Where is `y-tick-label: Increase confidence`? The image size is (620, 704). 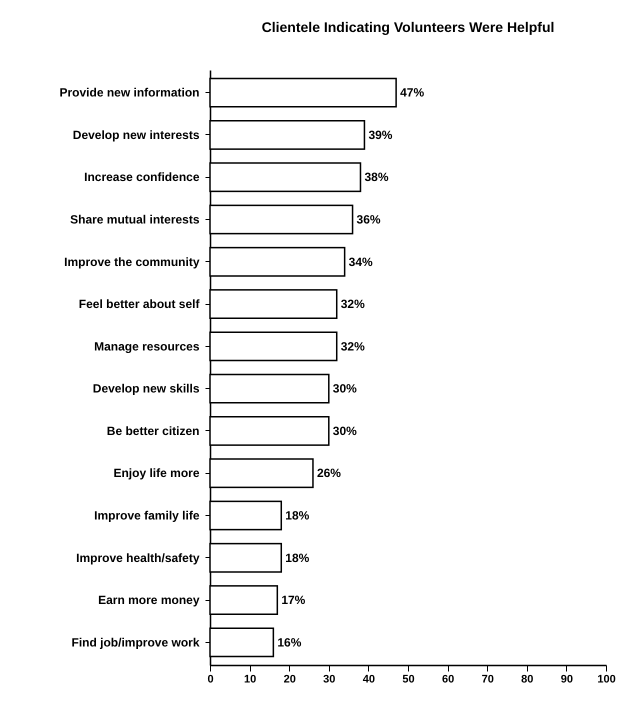
y-tick-label: Increase confidence is located at coordinates (142, 177).